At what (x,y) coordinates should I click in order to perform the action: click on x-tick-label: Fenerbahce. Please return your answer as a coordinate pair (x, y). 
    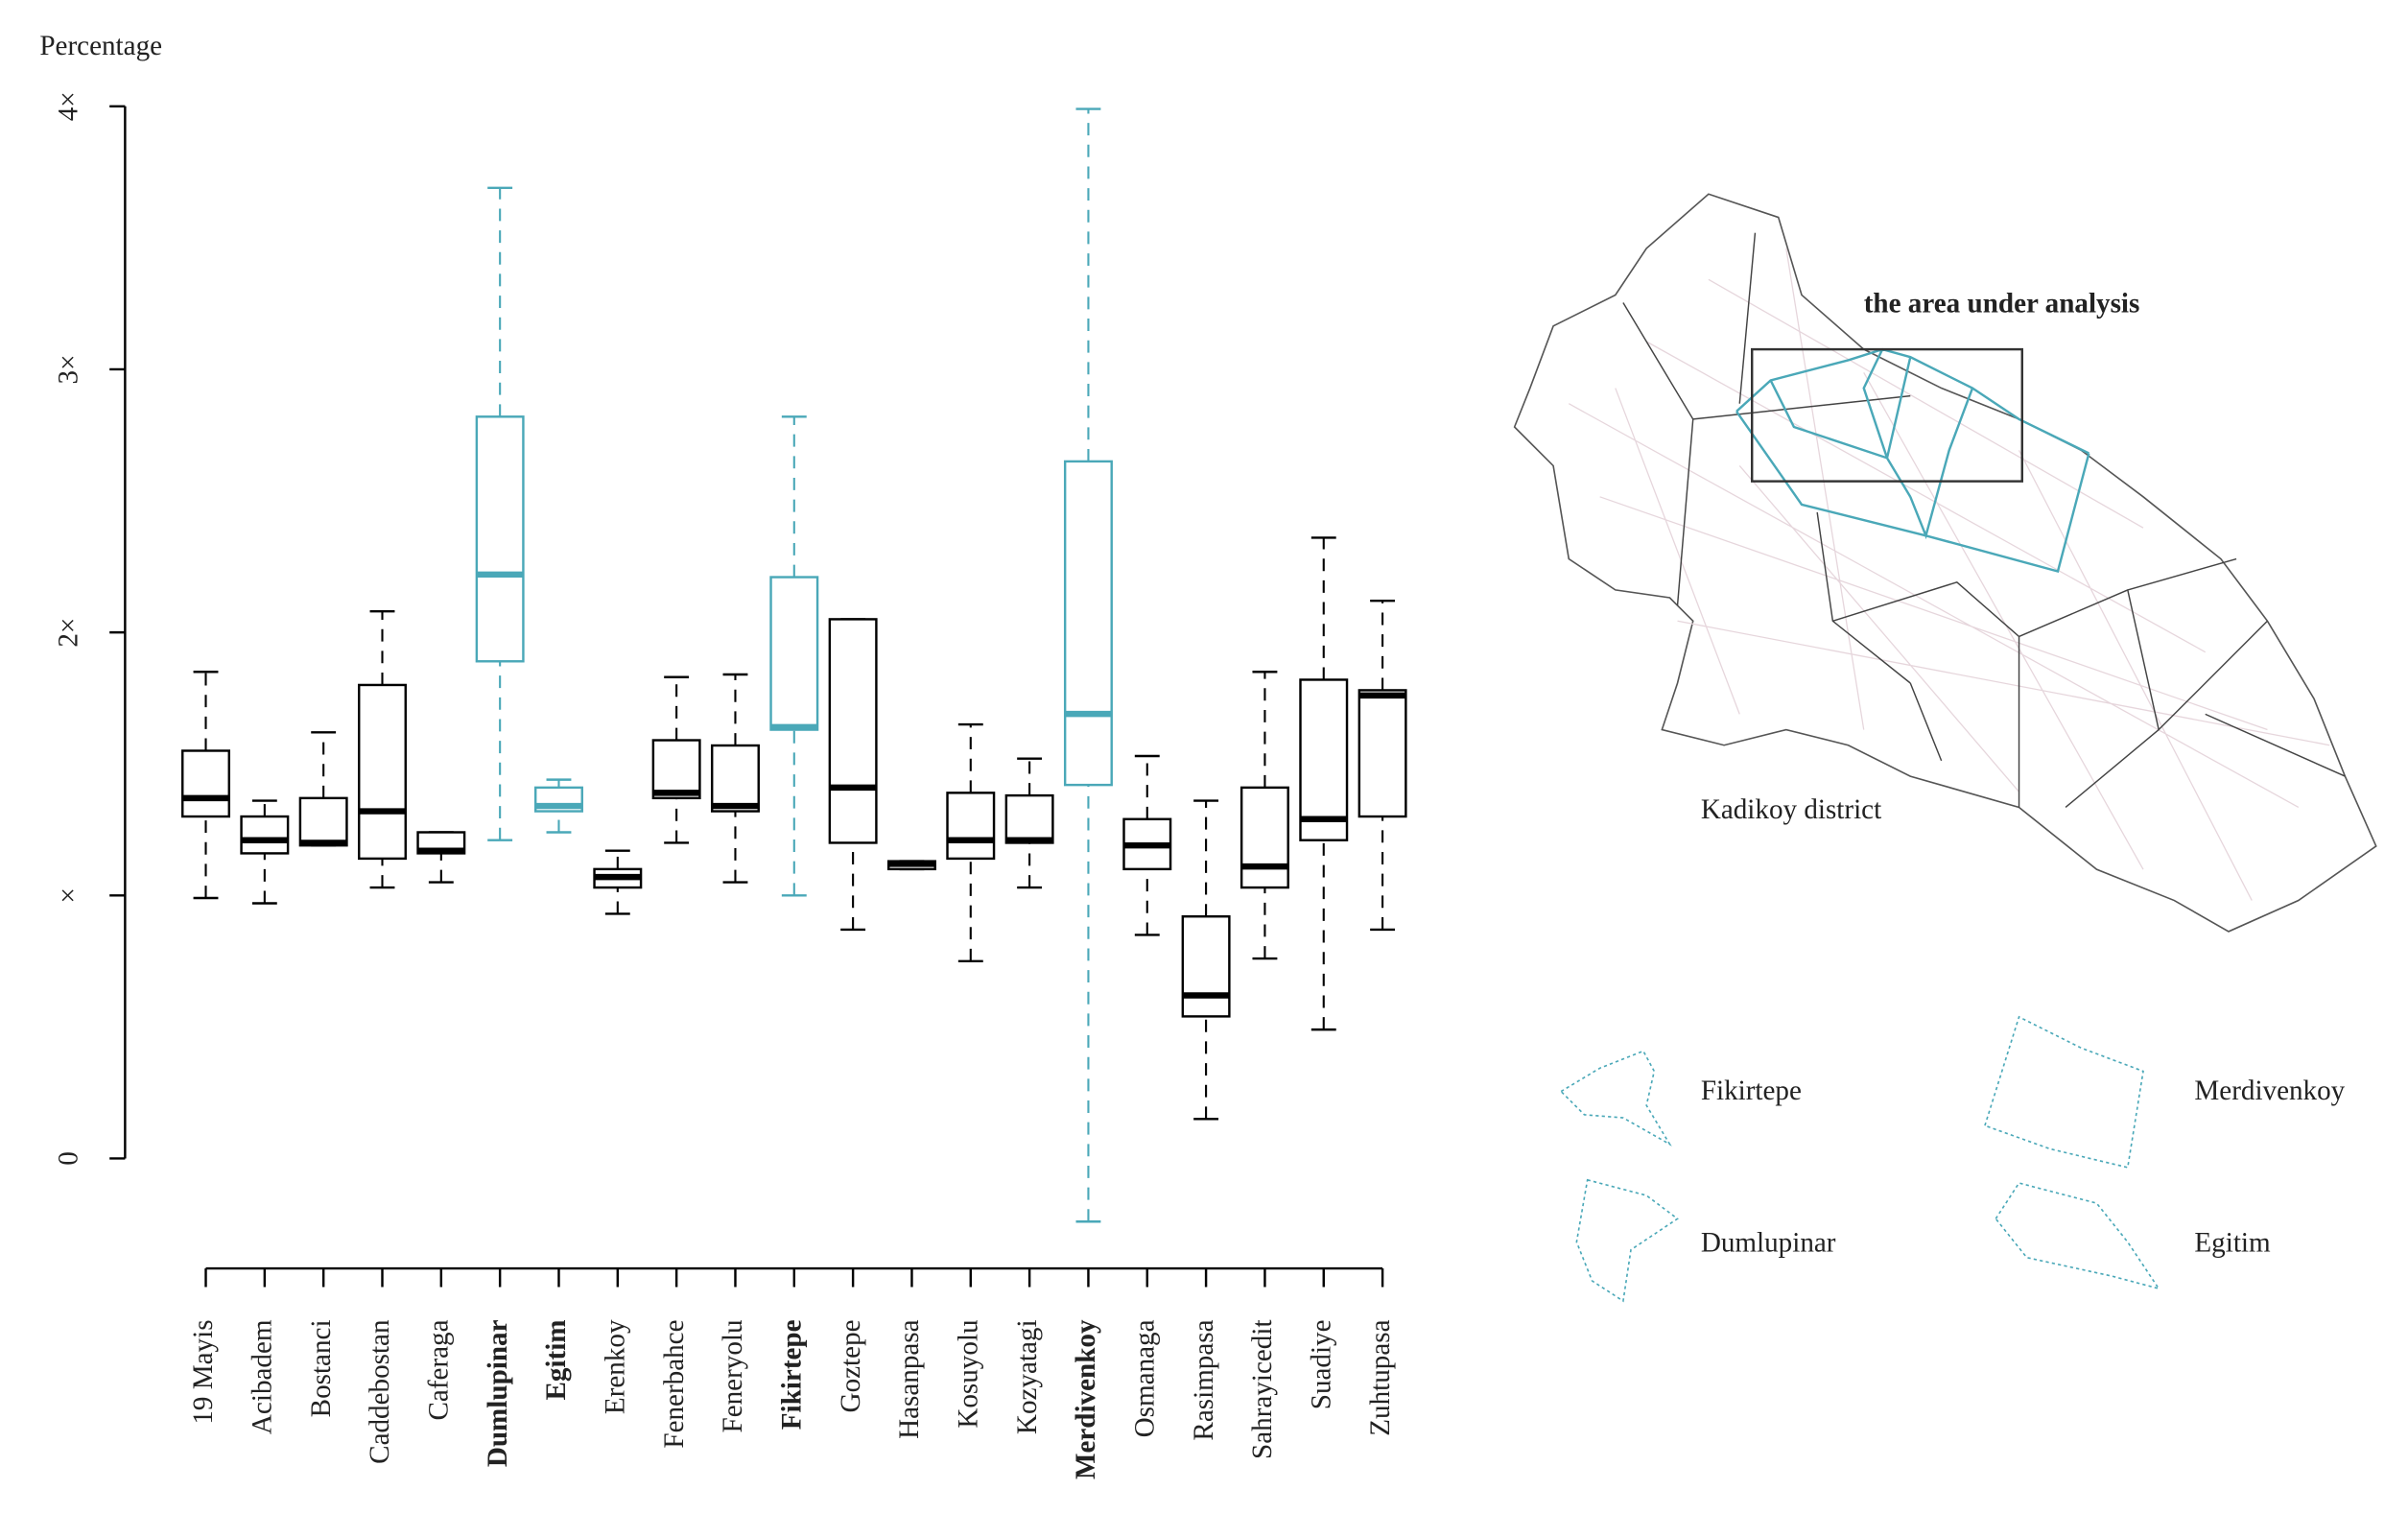
    Looking at the image, I should click on (674, 1384).